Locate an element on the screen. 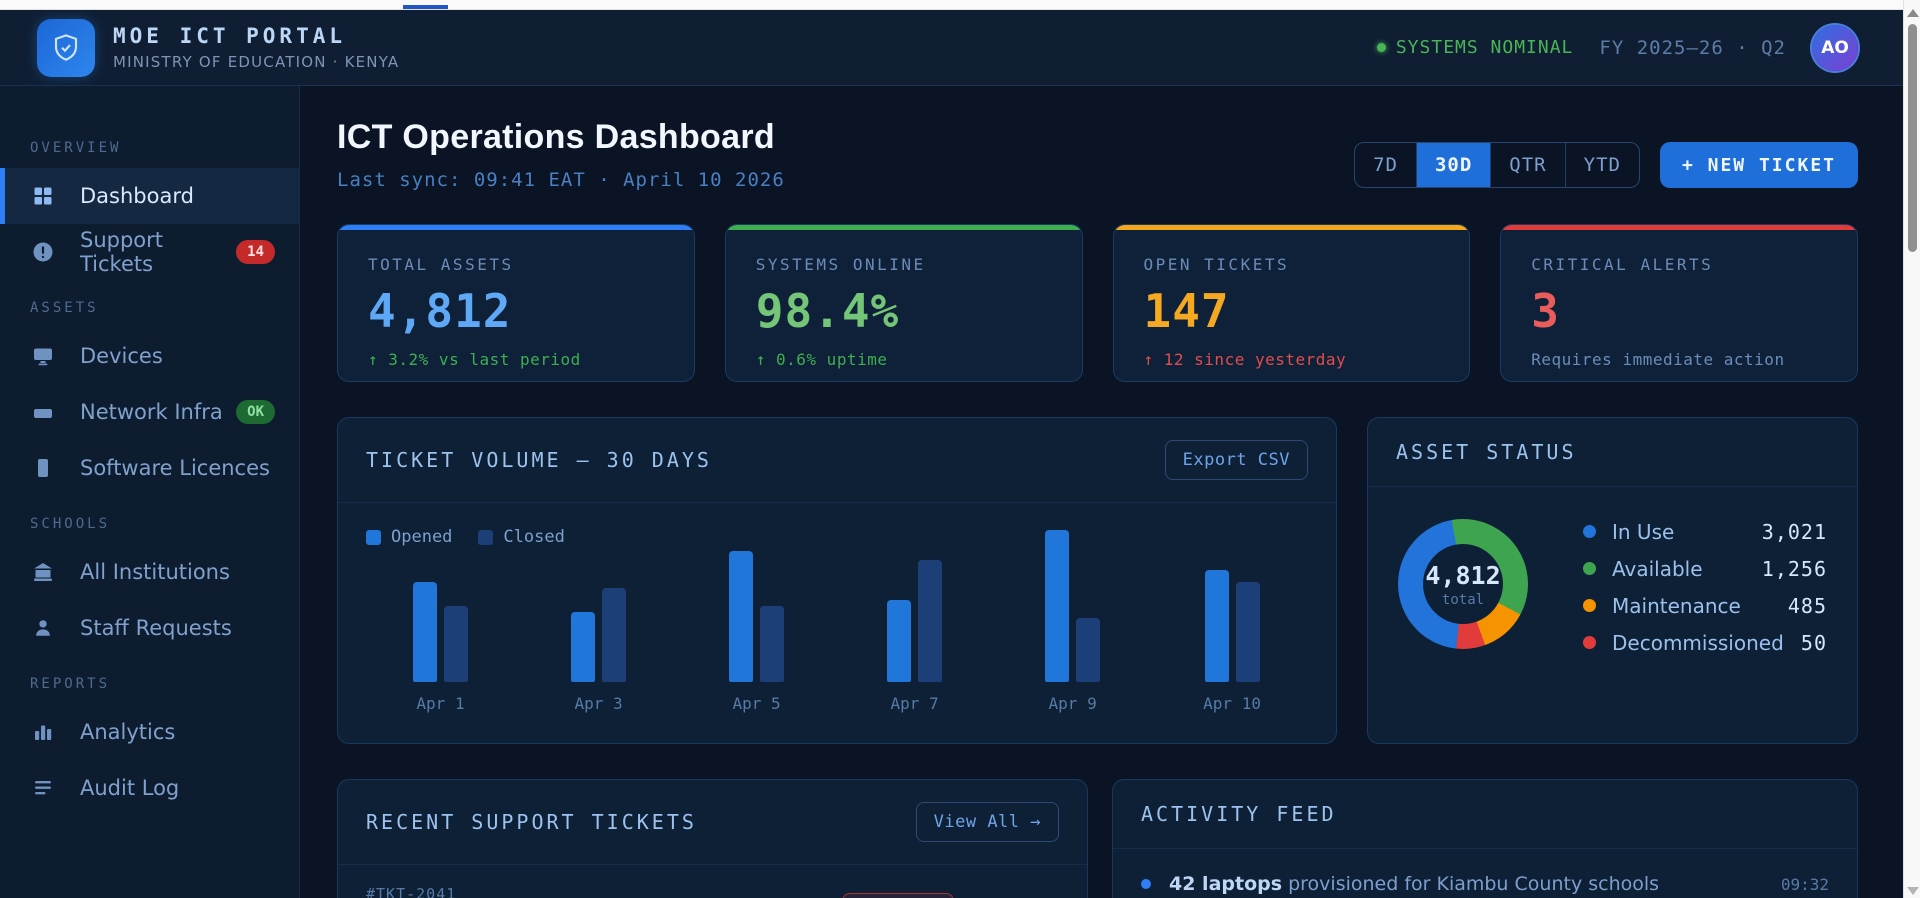  sidebar-item-devices: Devices is located at coordinates (149, 356).